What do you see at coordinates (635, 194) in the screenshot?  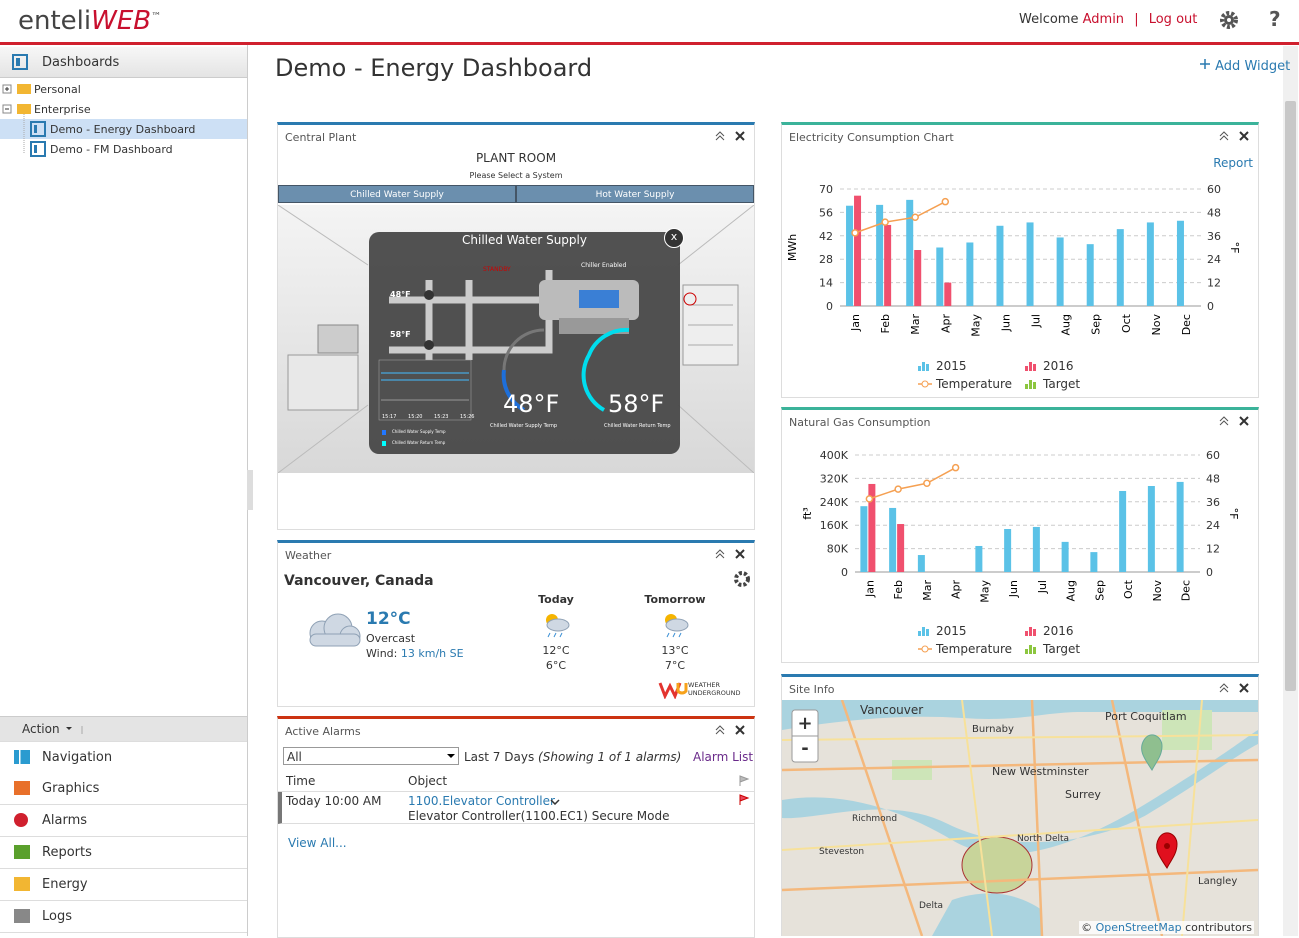 I see `system-tab: Hot Water Supply` at bounding box center [635, 194].